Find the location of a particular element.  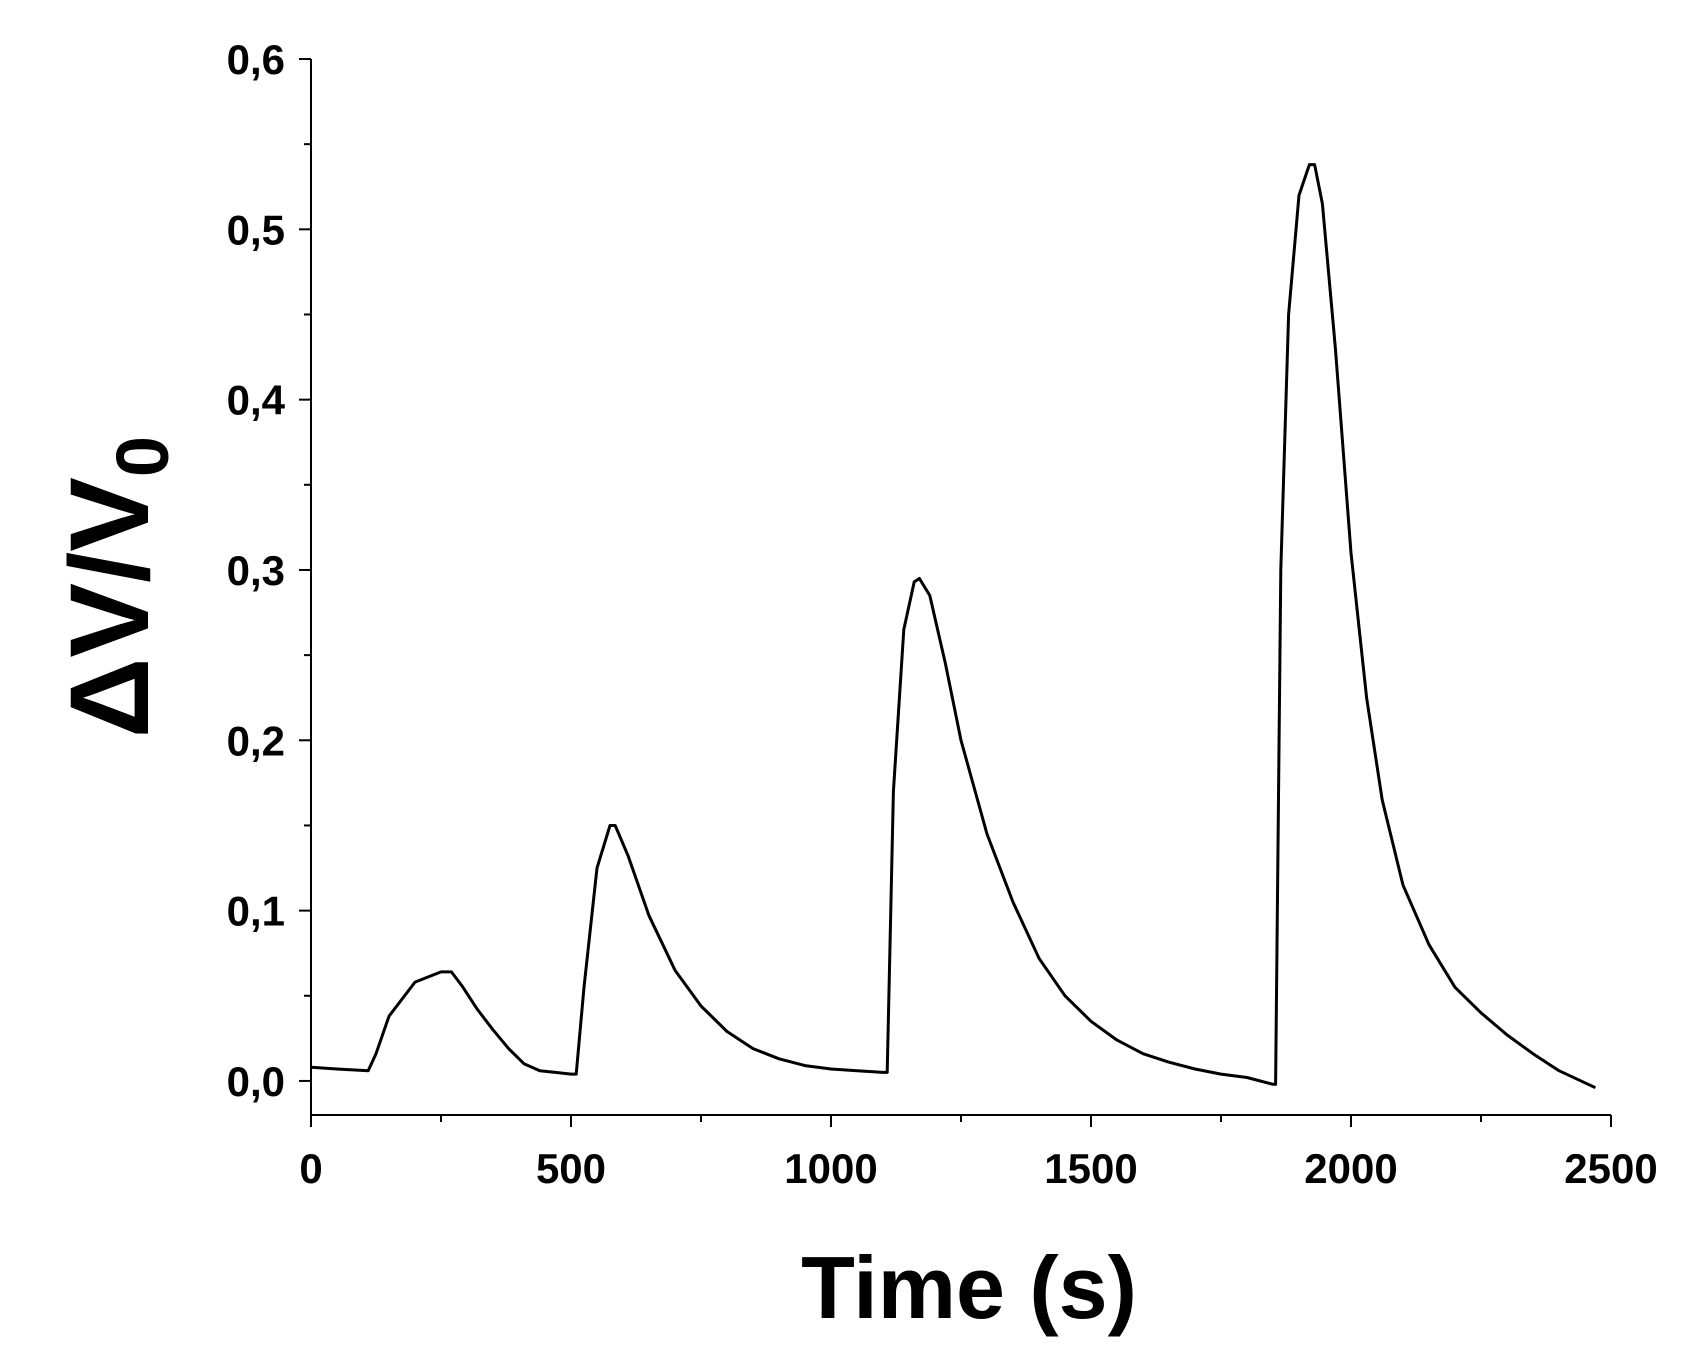

y-tick-label: 0,2 is located at coordinates (256, 740).